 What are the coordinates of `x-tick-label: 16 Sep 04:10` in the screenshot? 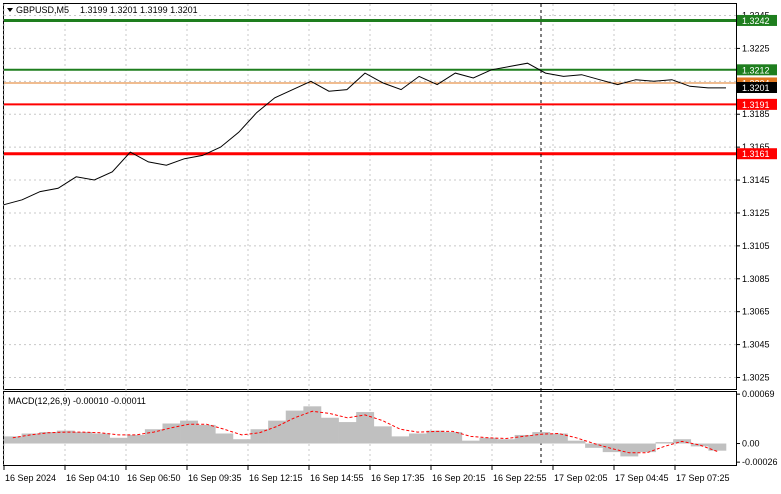 It's located at (93, 478).